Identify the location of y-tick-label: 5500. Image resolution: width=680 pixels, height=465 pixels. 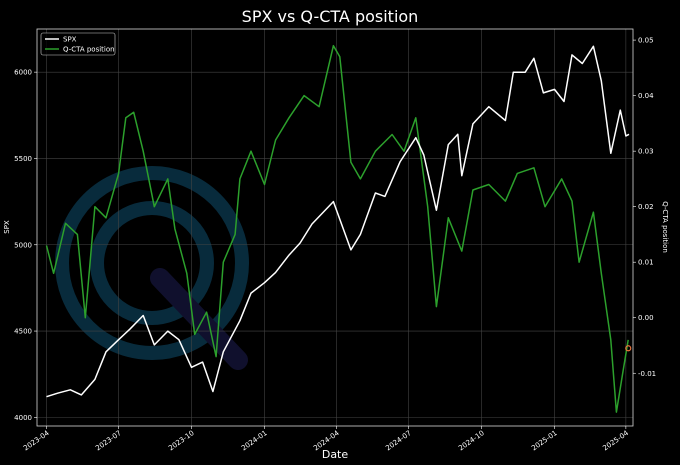
(23, 159).